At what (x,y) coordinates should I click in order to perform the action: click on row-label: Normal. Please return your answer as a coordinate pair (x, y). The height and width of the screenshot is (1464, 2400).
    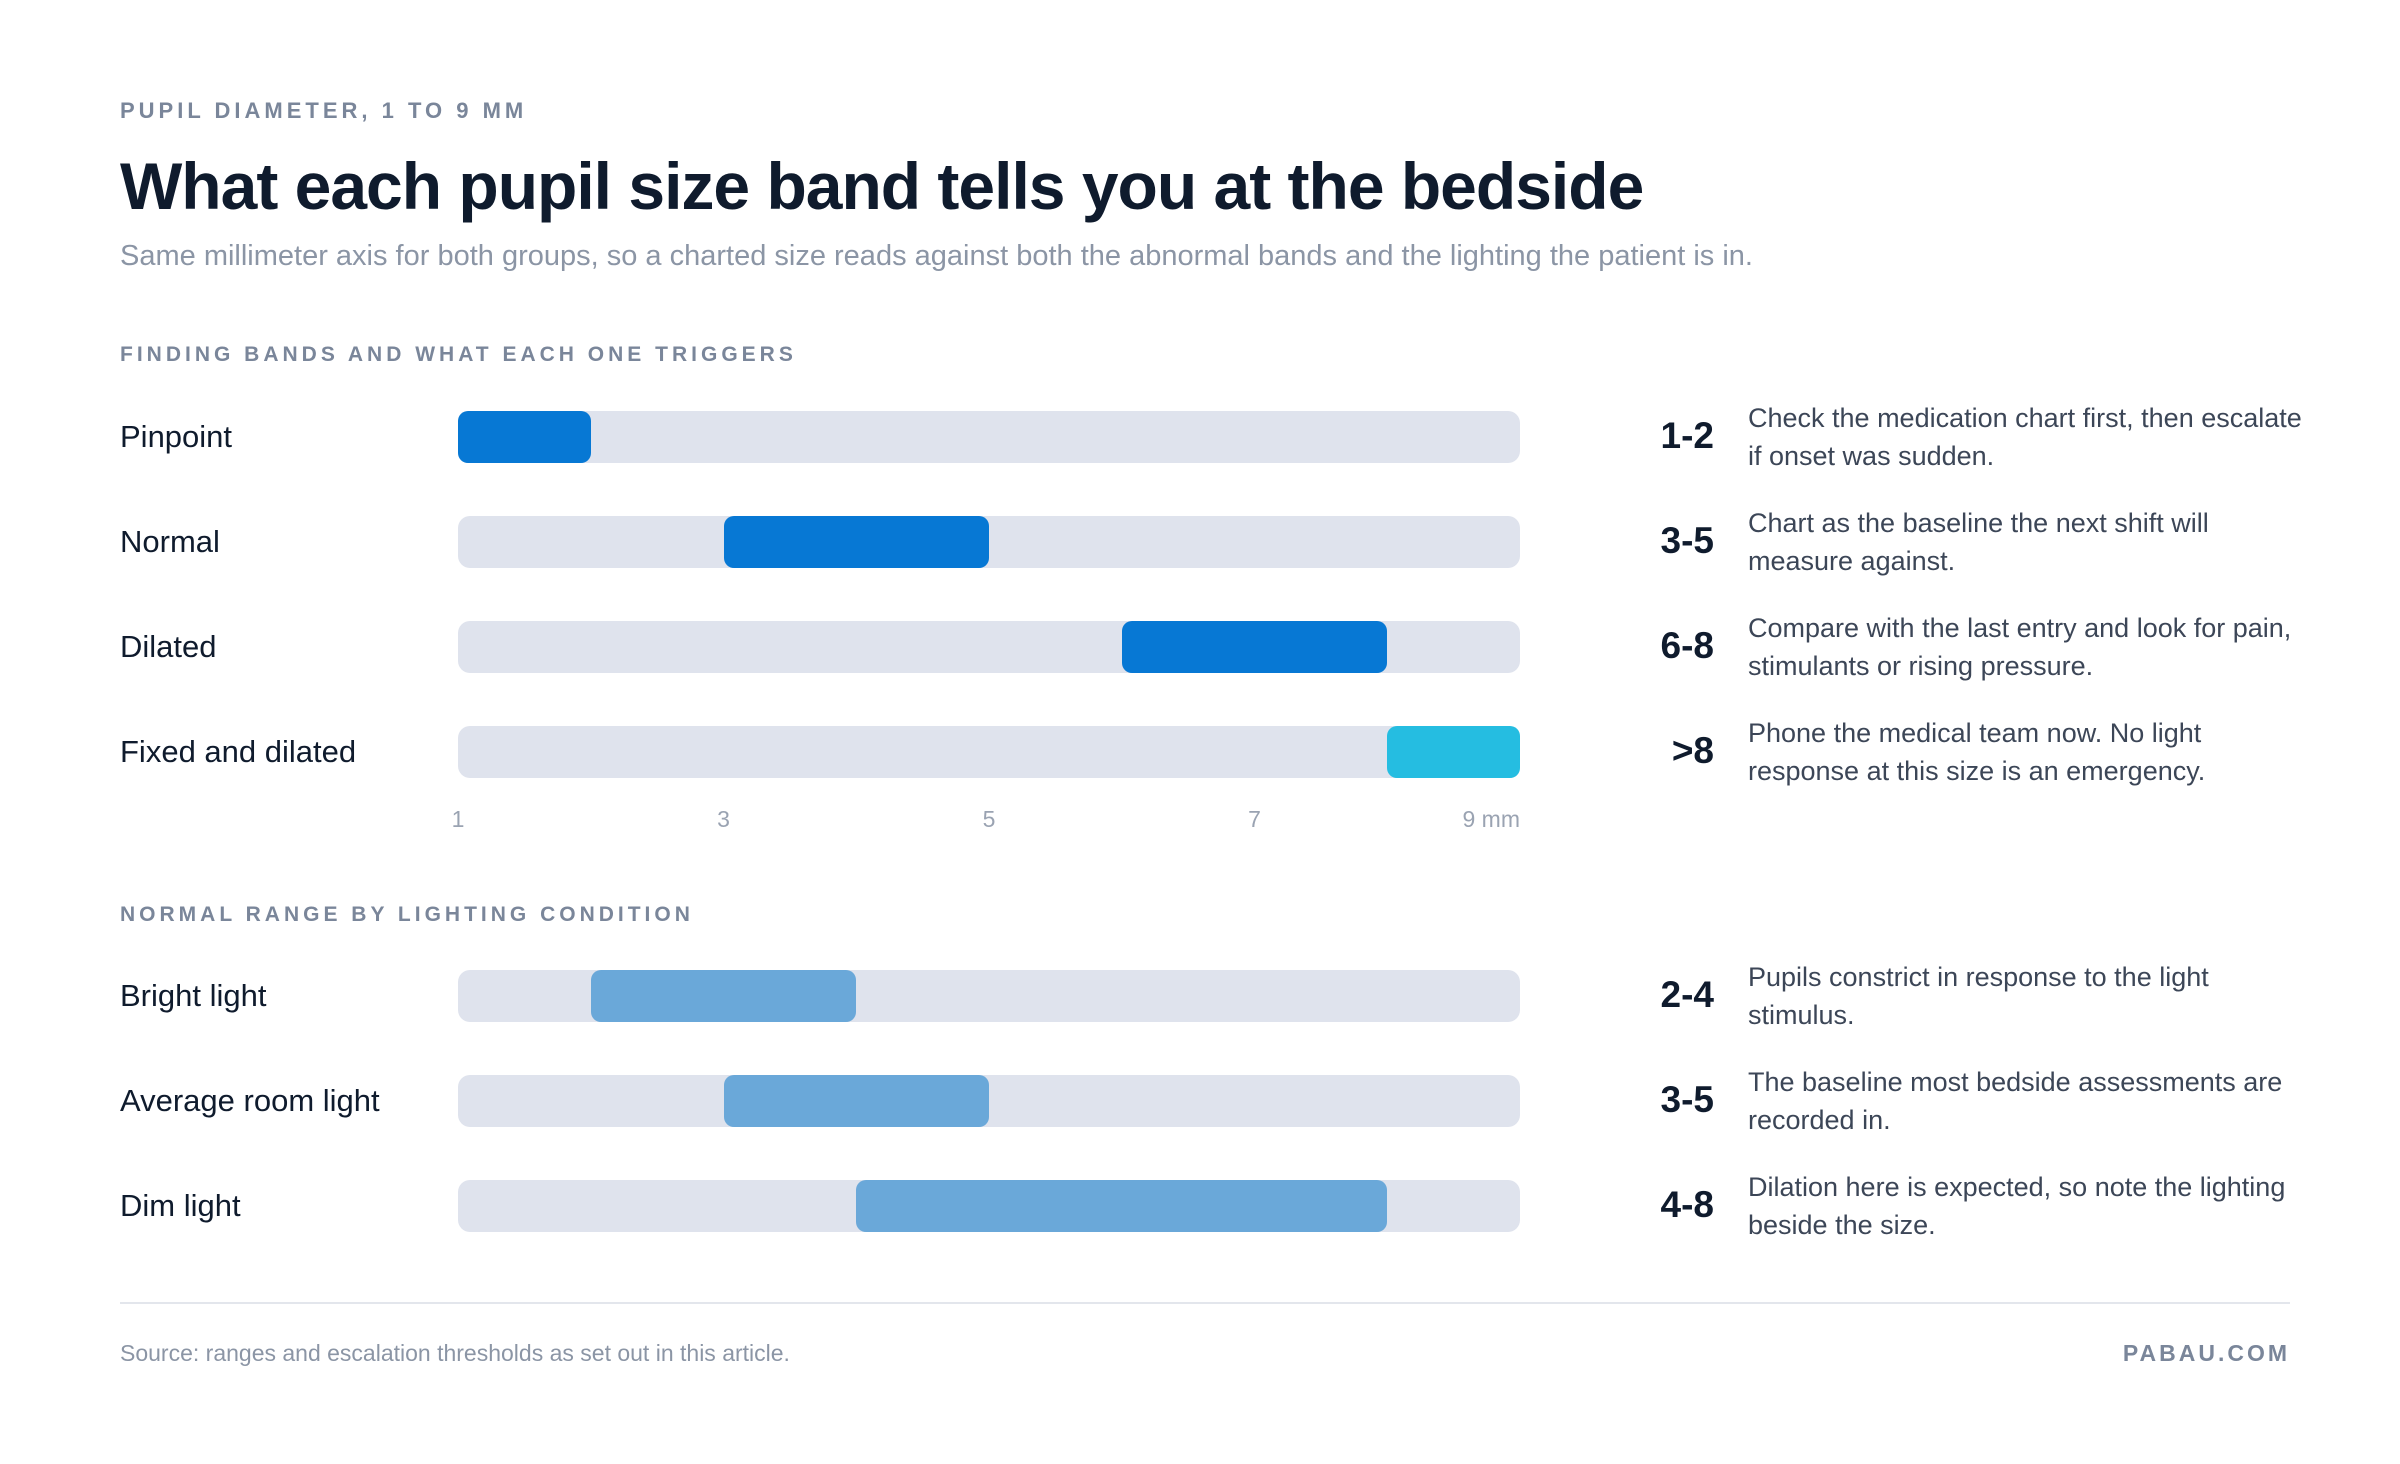
    Looking at the image, I should click on (170, 541).